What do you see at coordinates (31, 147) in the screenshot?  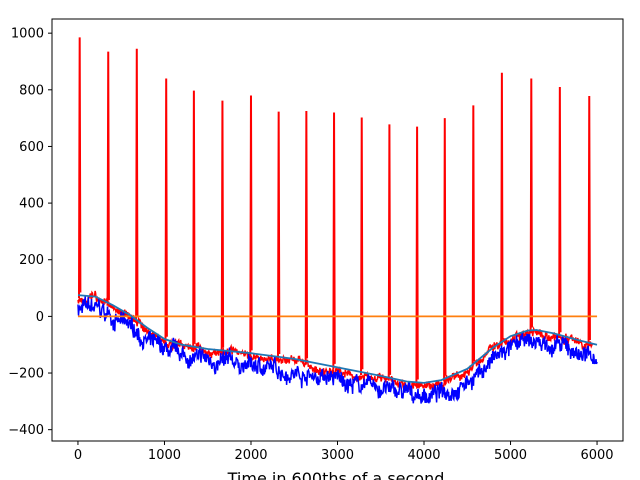 I see `y-tick-label: 600` at bounding box center [31, 147].